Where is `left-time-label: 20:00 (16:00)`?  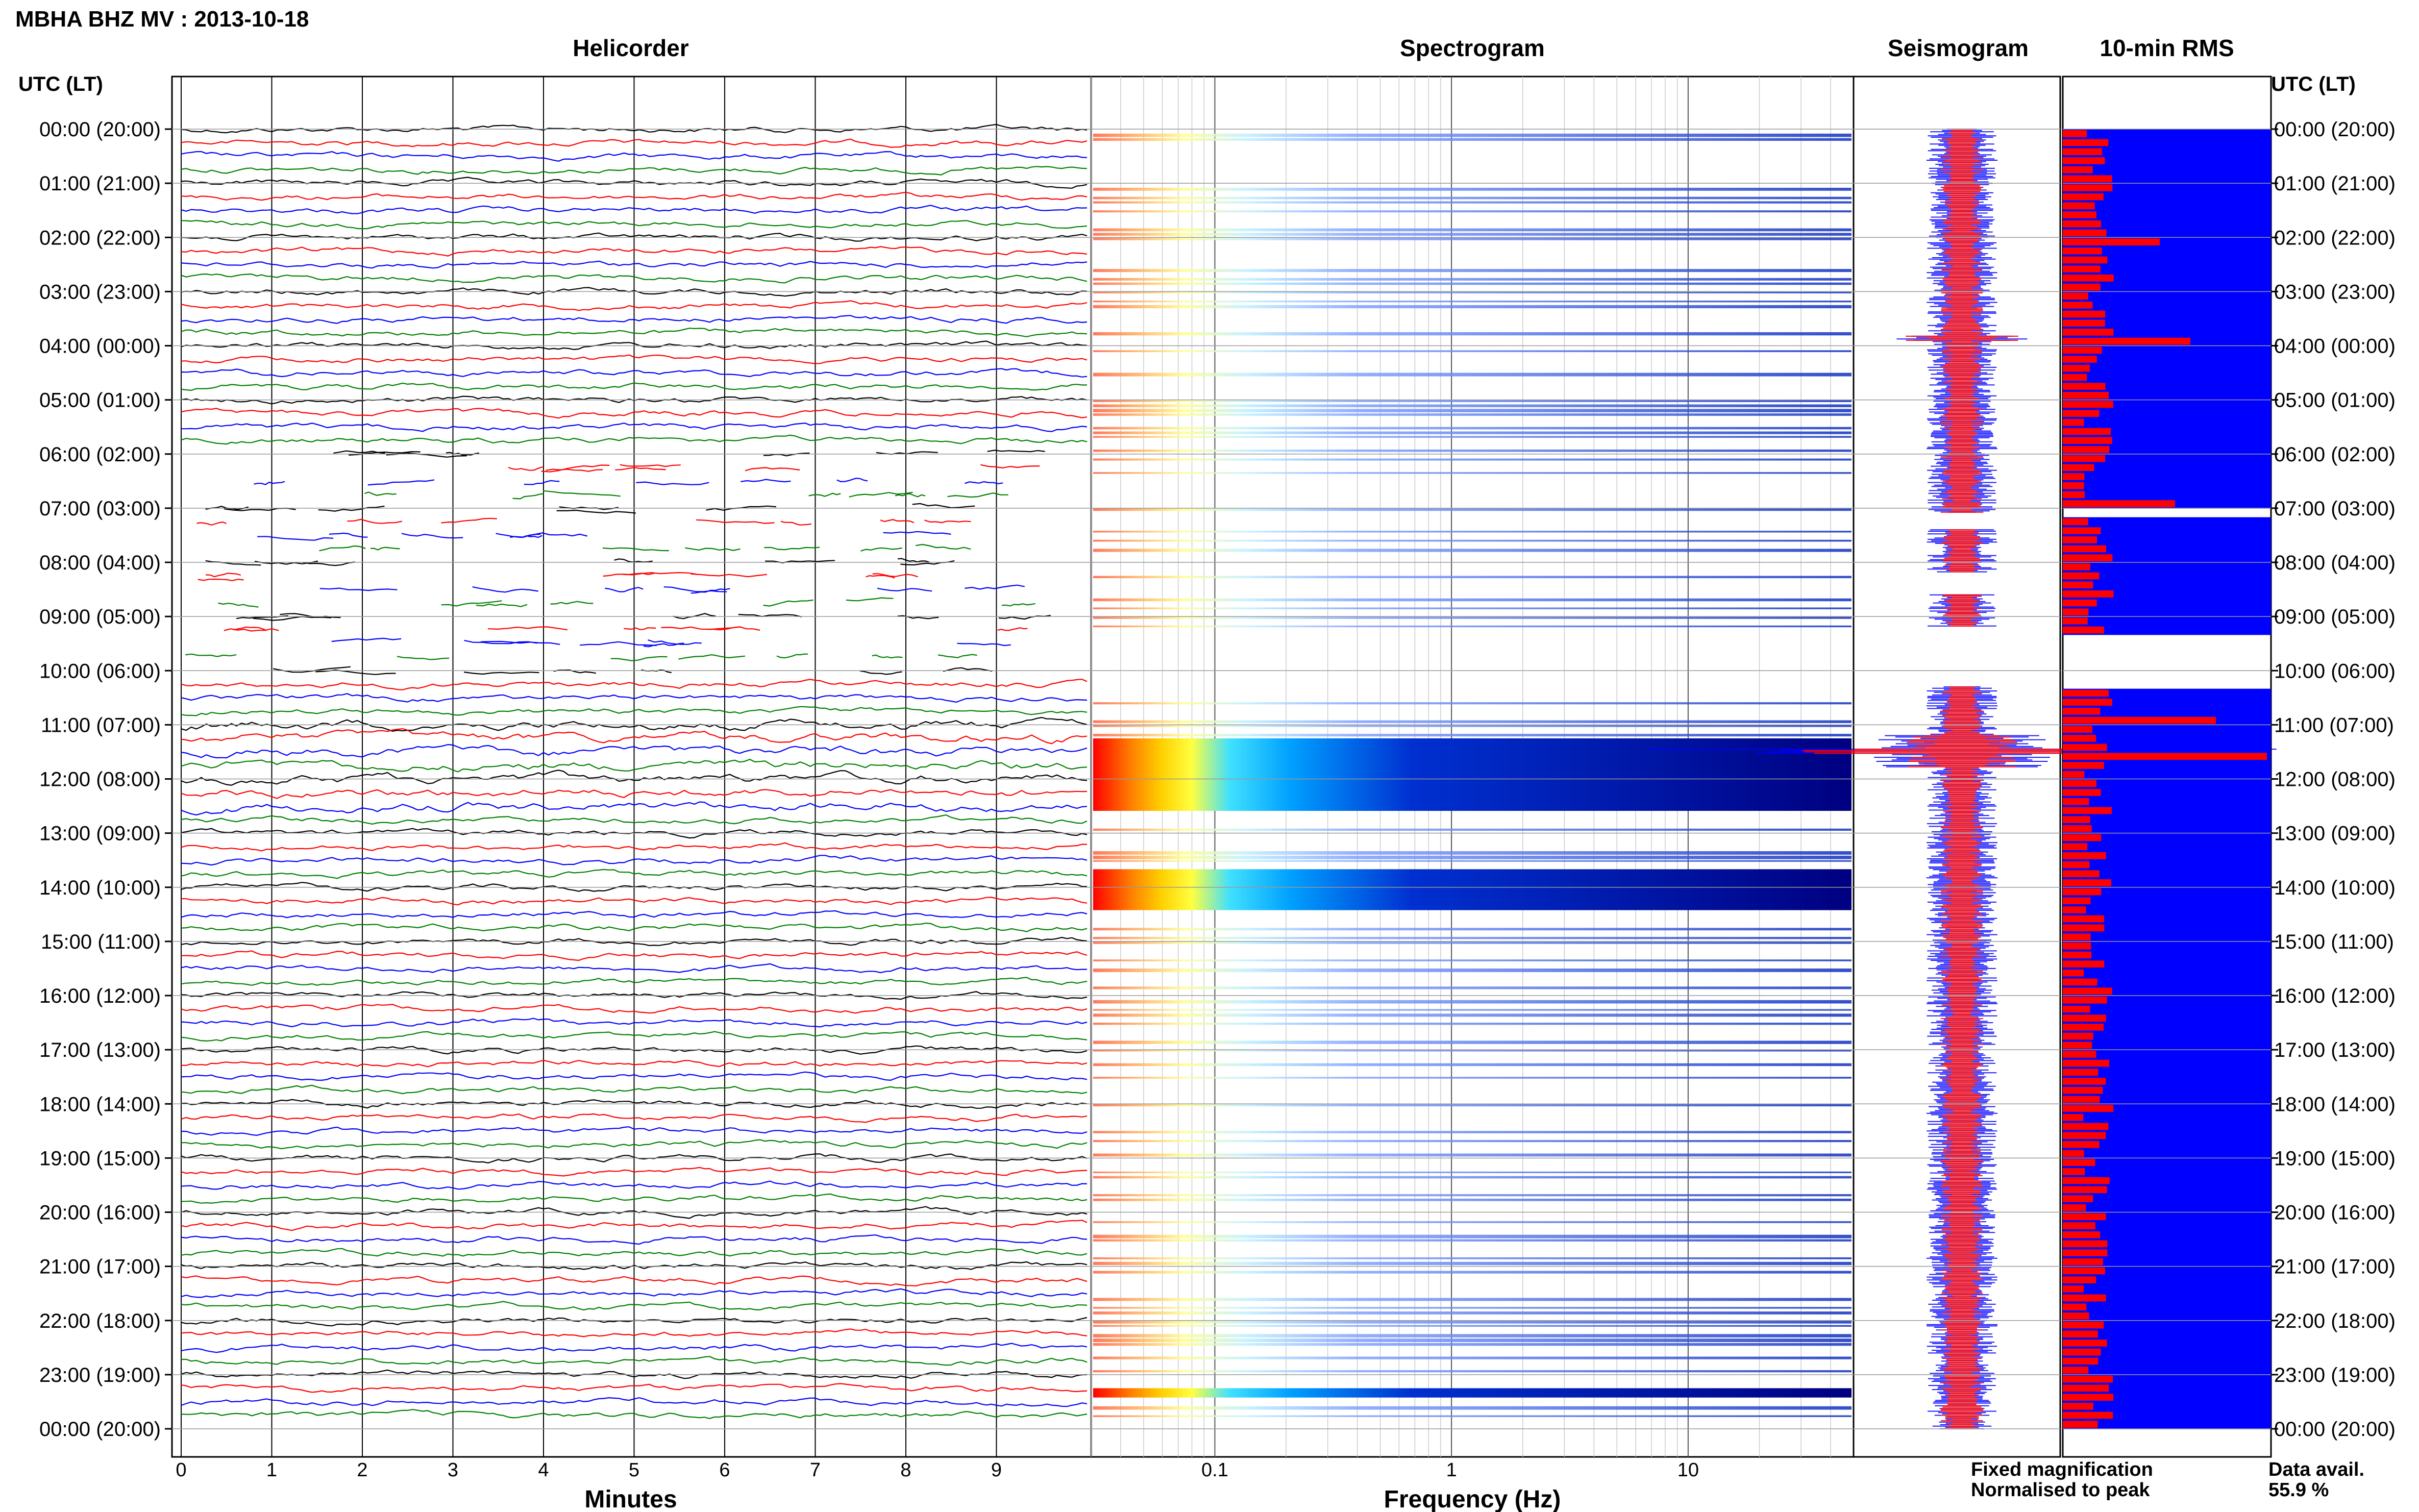
left-time-label: 20:00 (16:00) is located at coordinates (100, 1213).